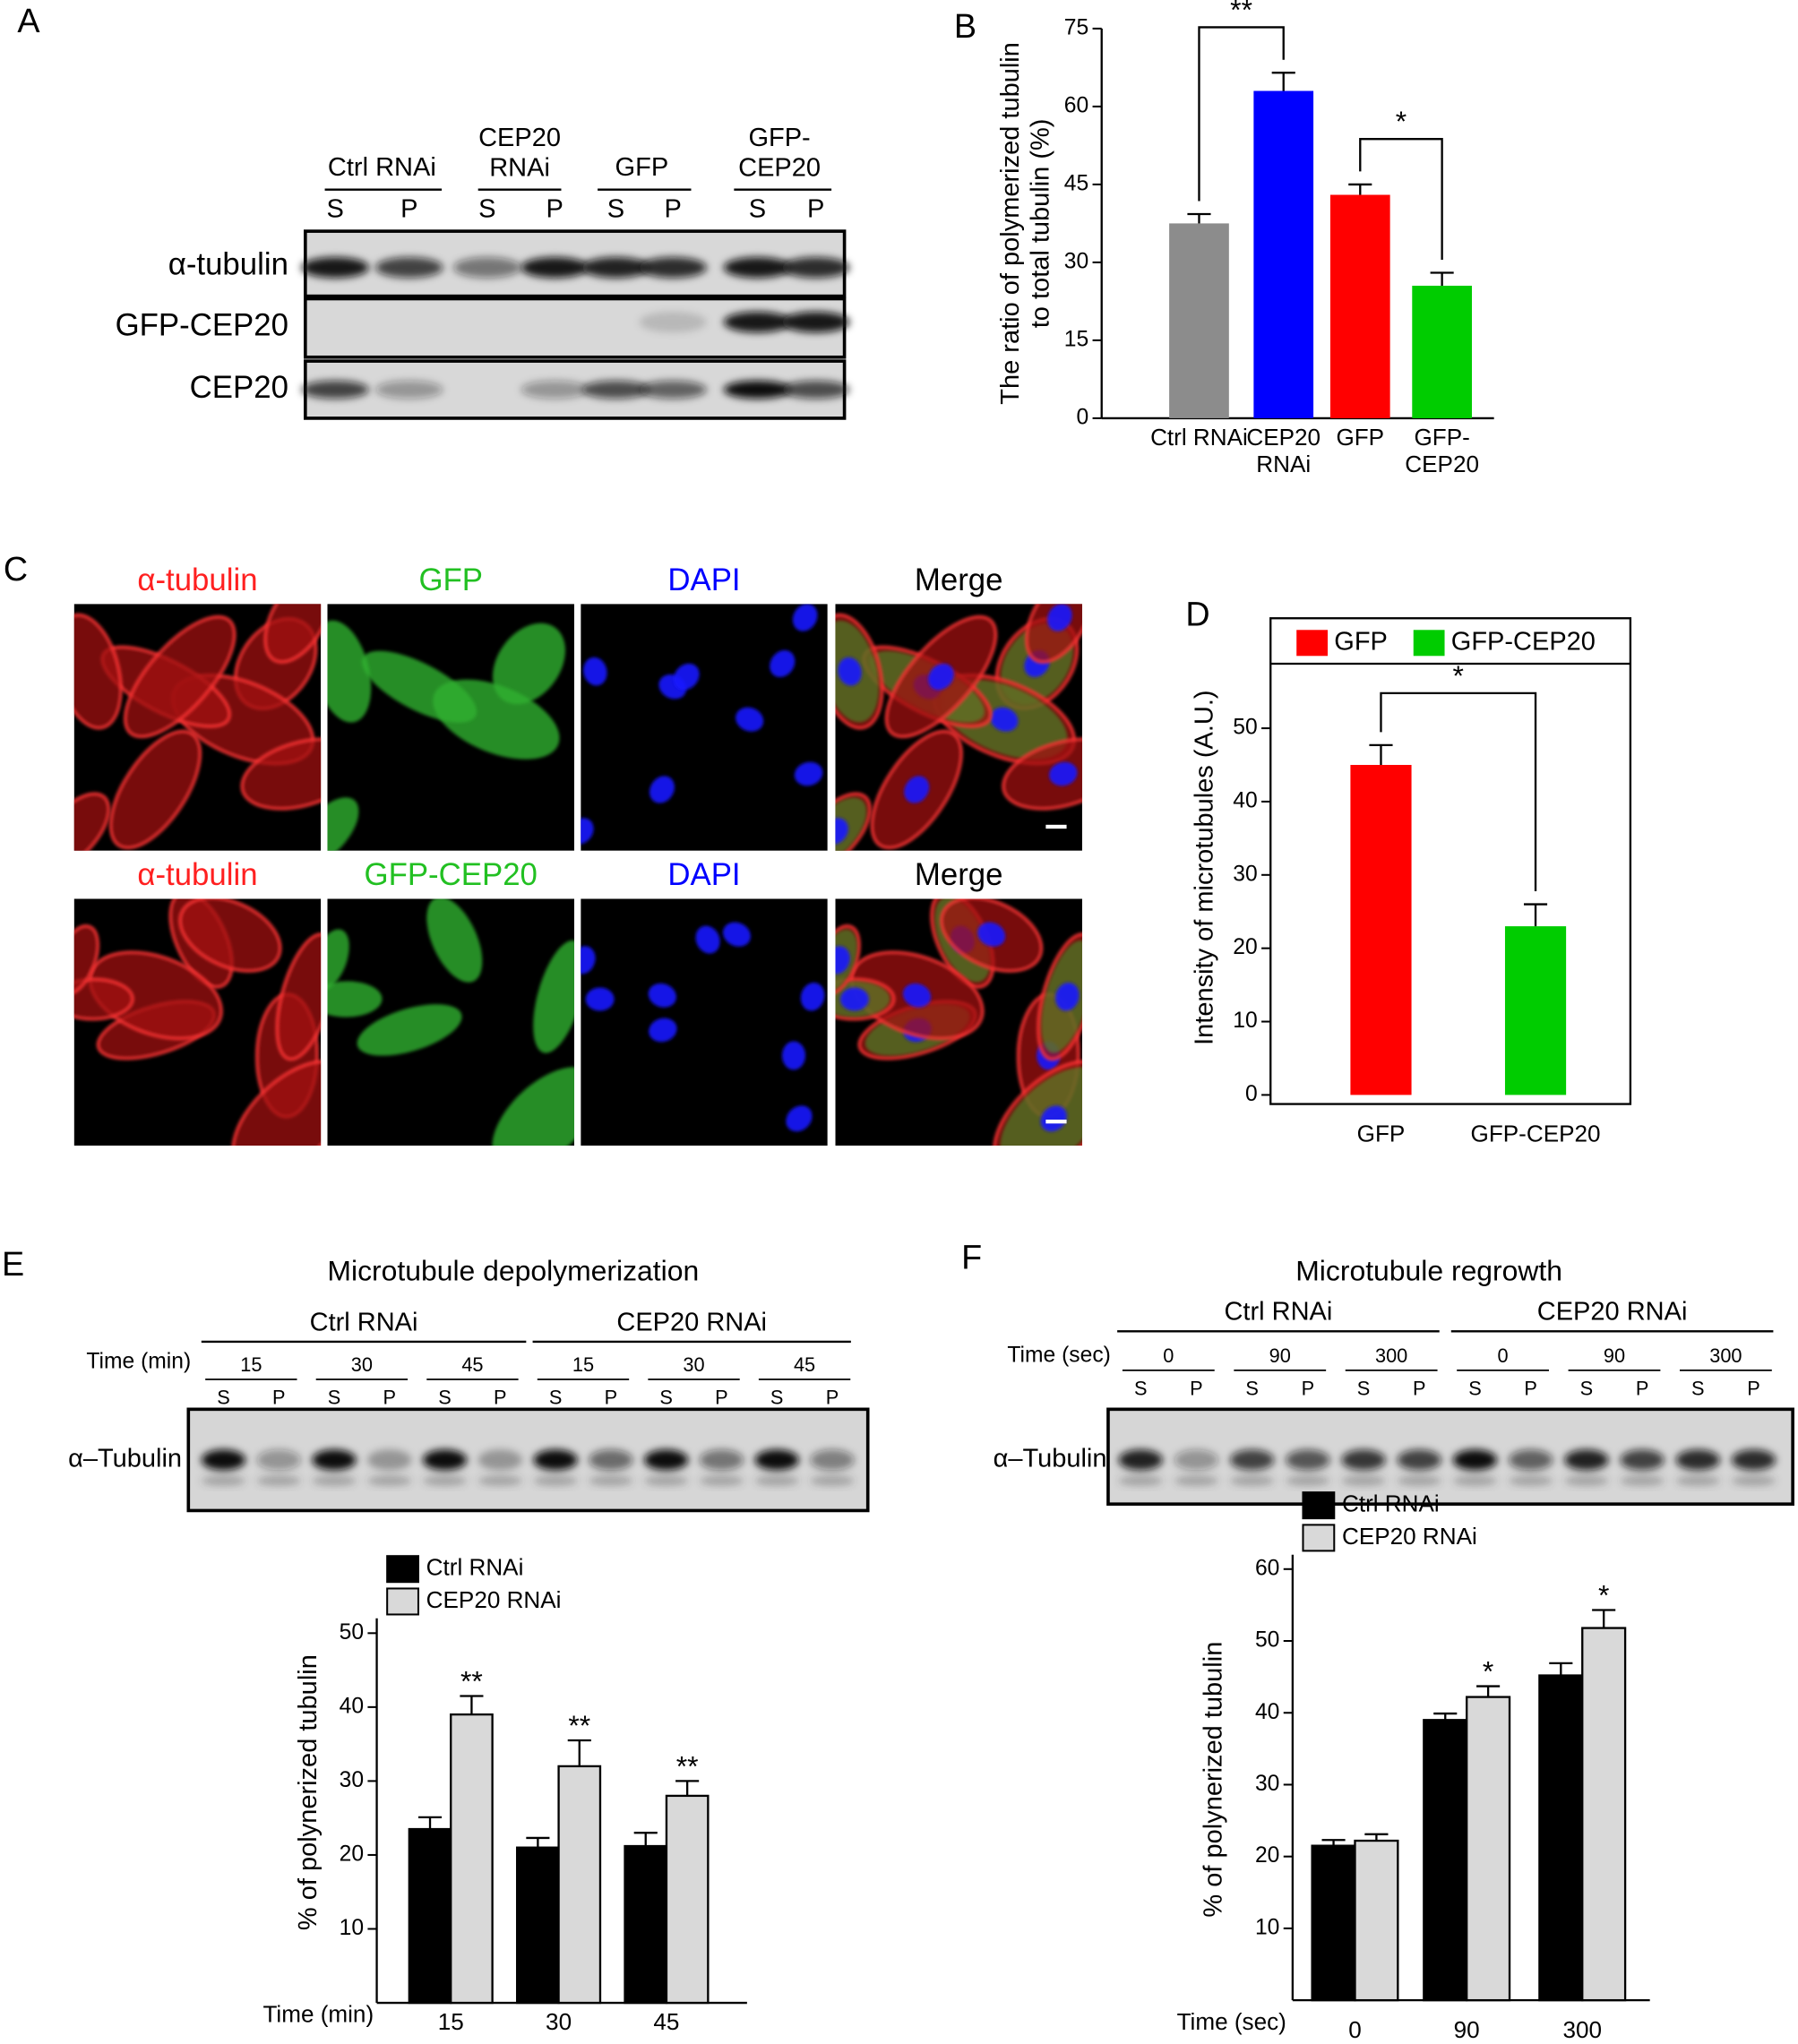  What do you see at coordinates (28, 20) in the screenshot?
I see `panel-label: A` at bounding box center [28, 20].